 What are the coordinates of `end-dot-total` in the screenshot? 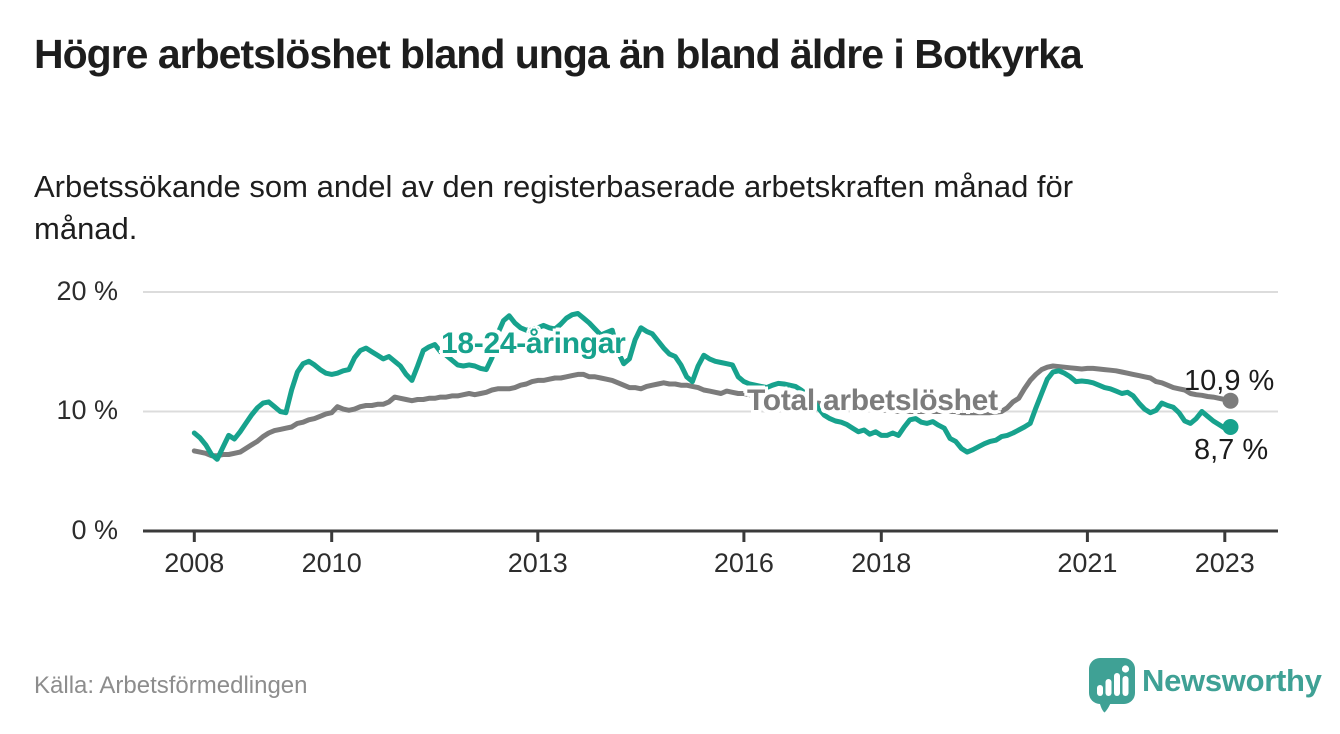 It's located at (1230, 400).